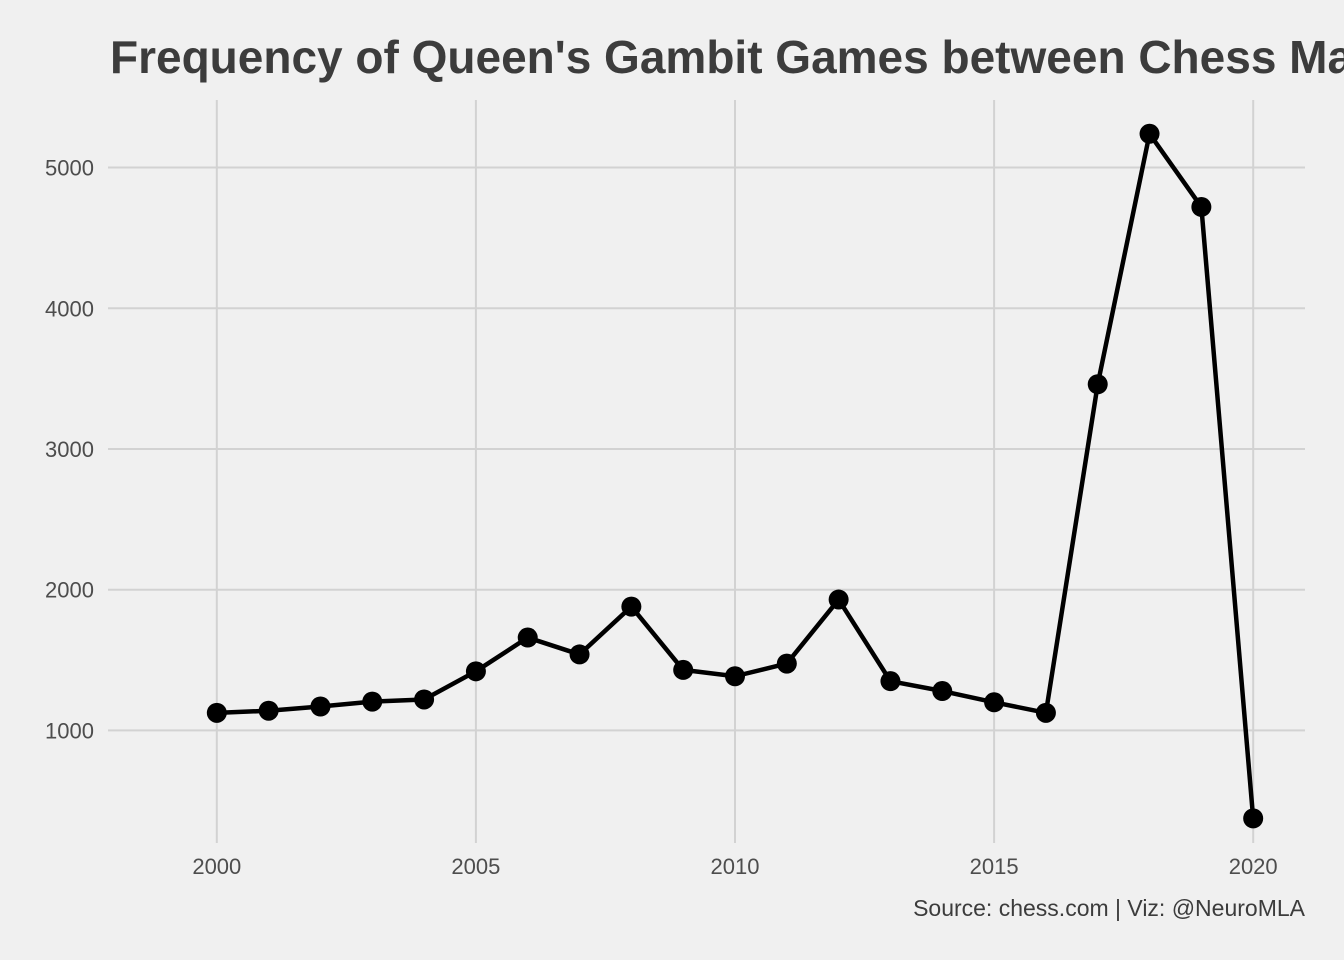  Describe the element at coordinates (631, 606) in the screenshot. I see `data-point-2008` at that location.